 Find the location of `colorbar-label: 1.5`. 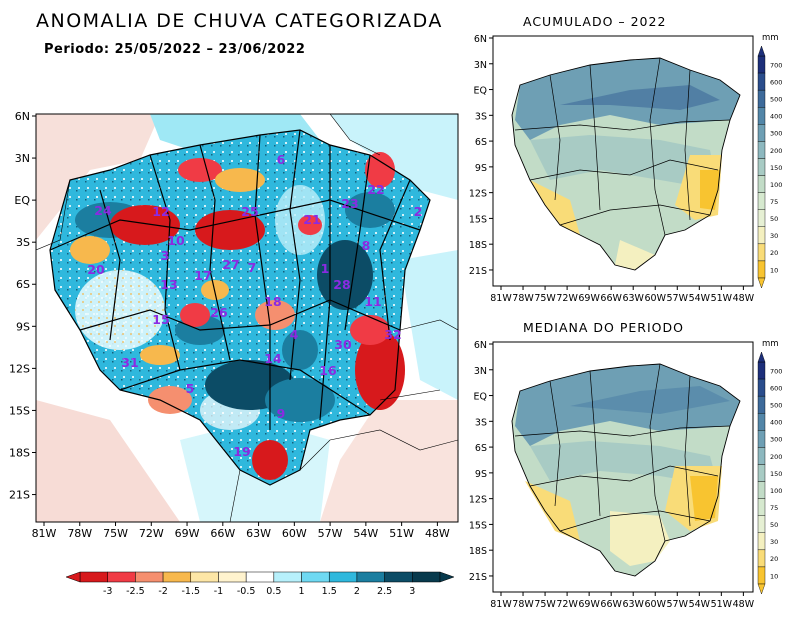

colorbar-label: 1.5 is located at coordinates (329, 591).